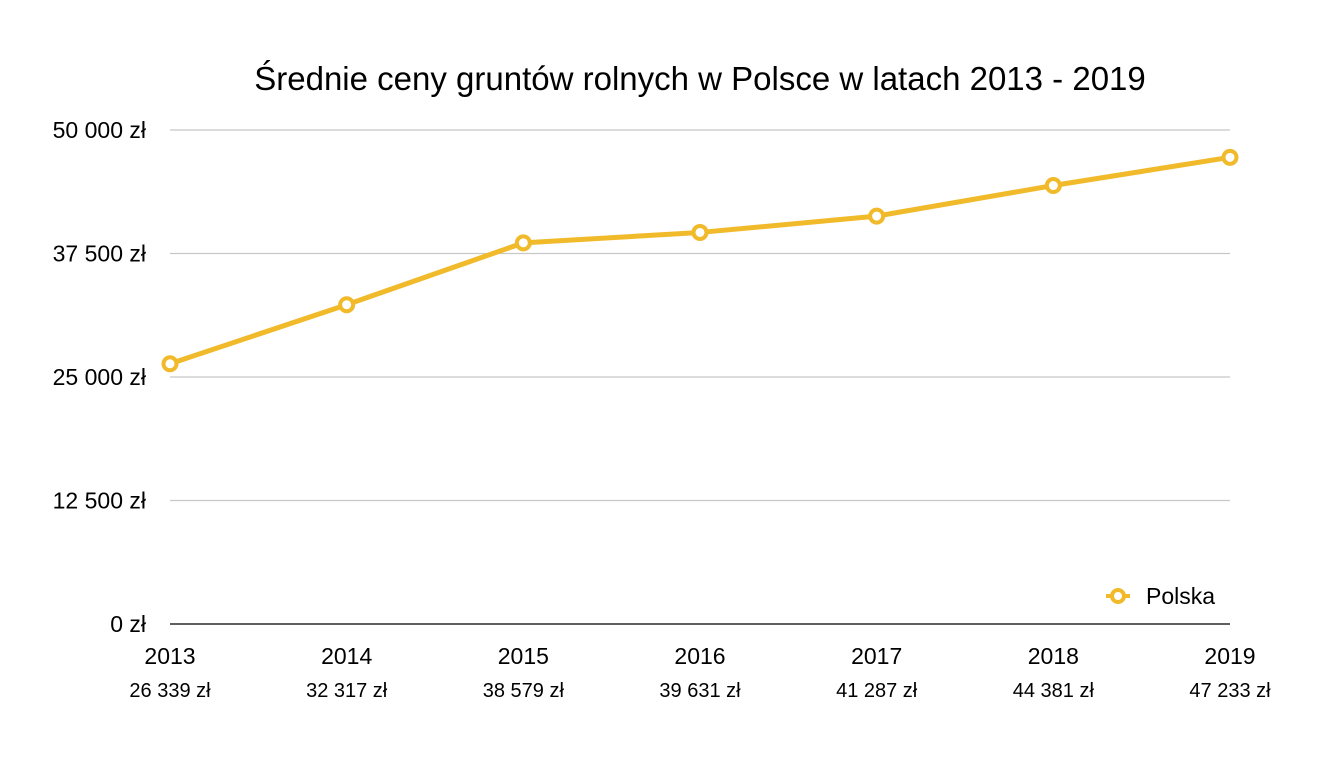 The width and height of the screenshot is (1328, 769). I want to click on x-tick-label: 2019, so click(1229, 656).